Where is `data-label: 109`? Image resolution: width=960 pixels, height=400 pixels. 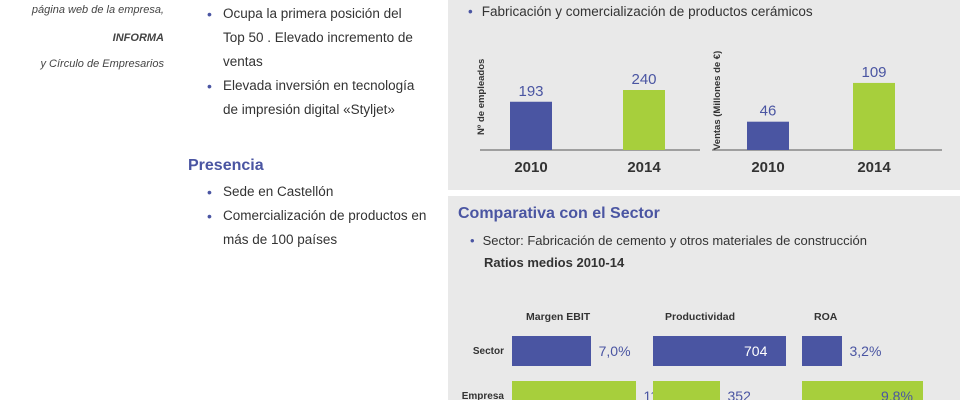 data-label: 109 is located at coordinates (873, 72).